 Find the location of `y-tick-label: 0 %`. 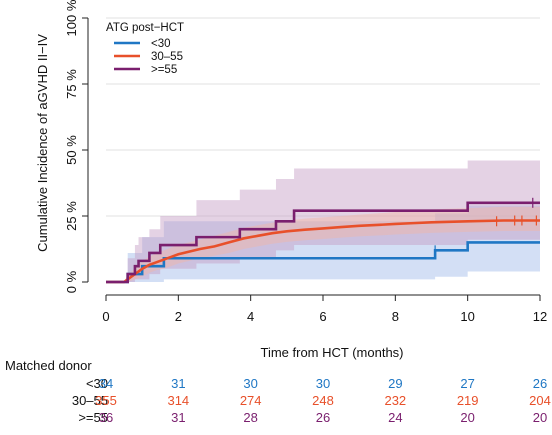

y-tick-label: 0 % is located at coordinates (71, 281).